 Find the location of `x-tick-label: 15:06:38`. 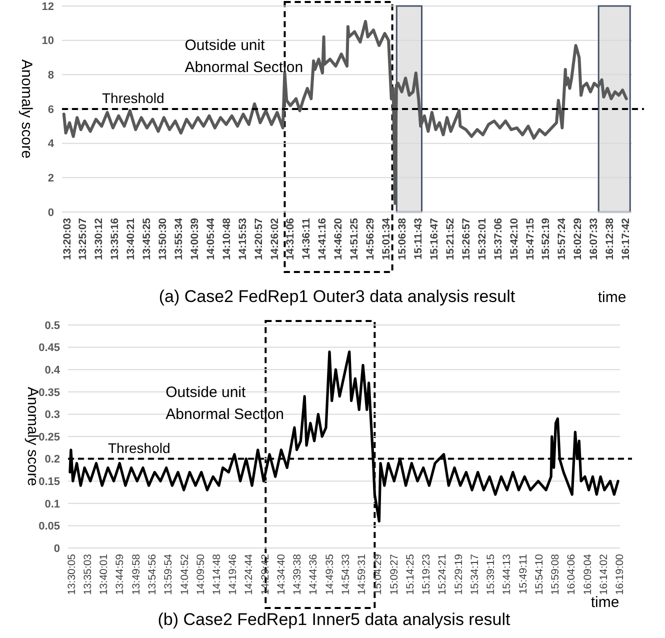

x-tick-label: 15:06:38 is located at coordinates (402, 239).